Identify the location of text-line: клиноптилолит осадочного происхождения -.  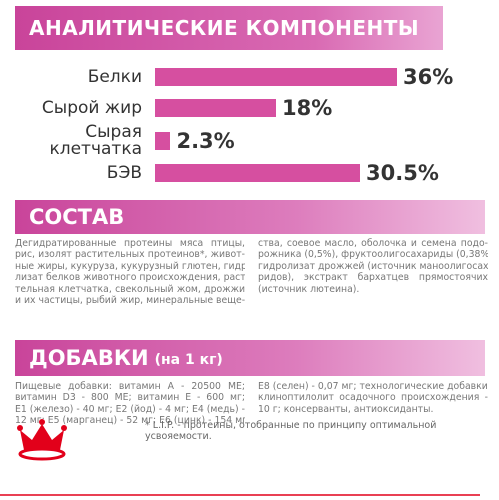
(373, 398).